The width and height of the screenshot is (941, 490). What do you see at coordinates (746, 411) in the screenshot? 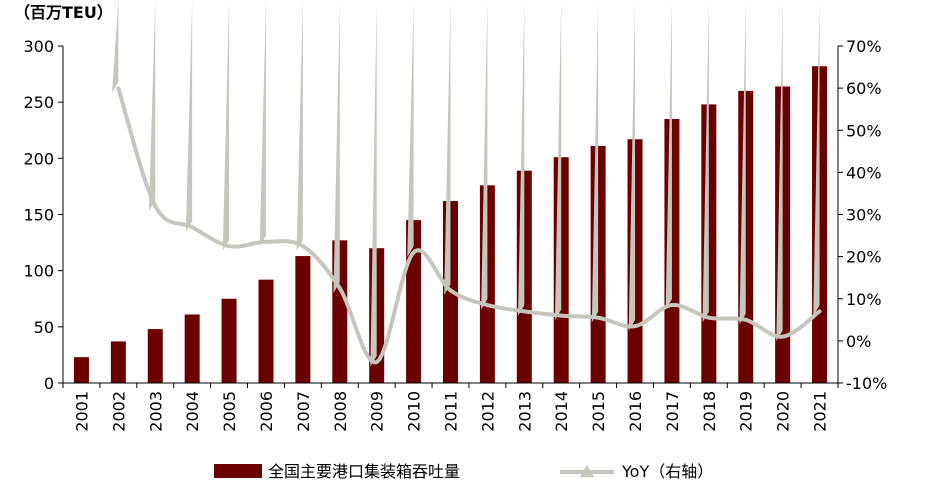
I see `x-tick-label: 2019` at bounding box center [746, 411].